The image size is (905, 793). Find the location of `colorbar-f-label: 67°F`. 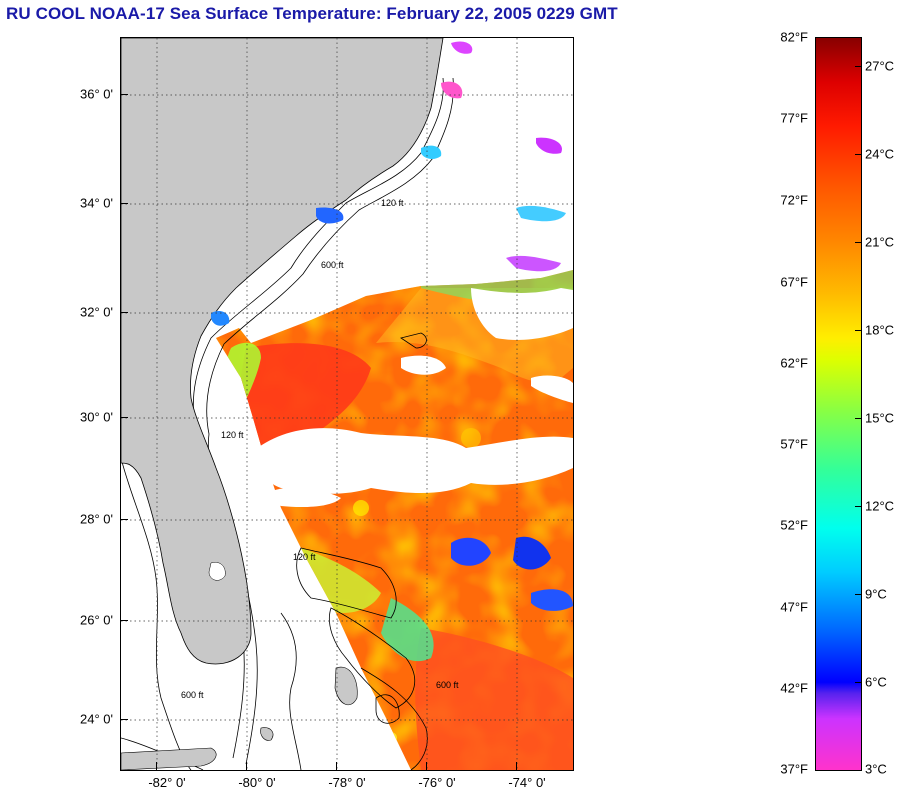

colorbar-f-label: 67°F is located at coordinates (794, 282).